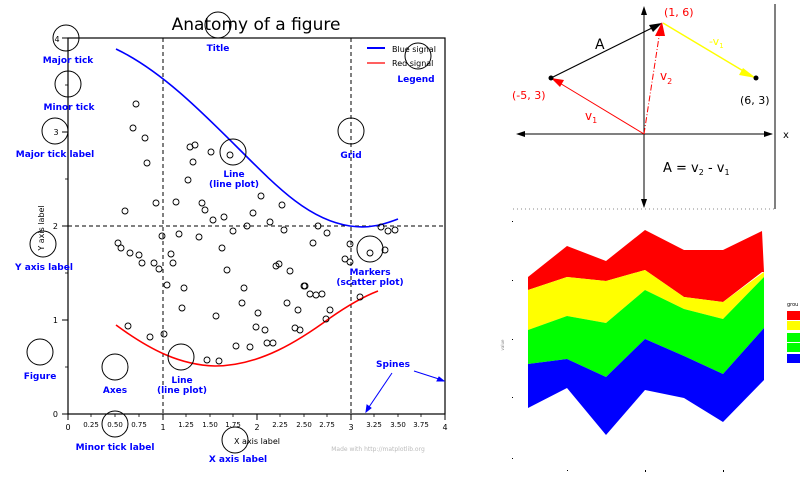 The image size is (800, 484). Describe the element at coordinates (598, 106) in the screenshot. I see `vector-v1` at that location.